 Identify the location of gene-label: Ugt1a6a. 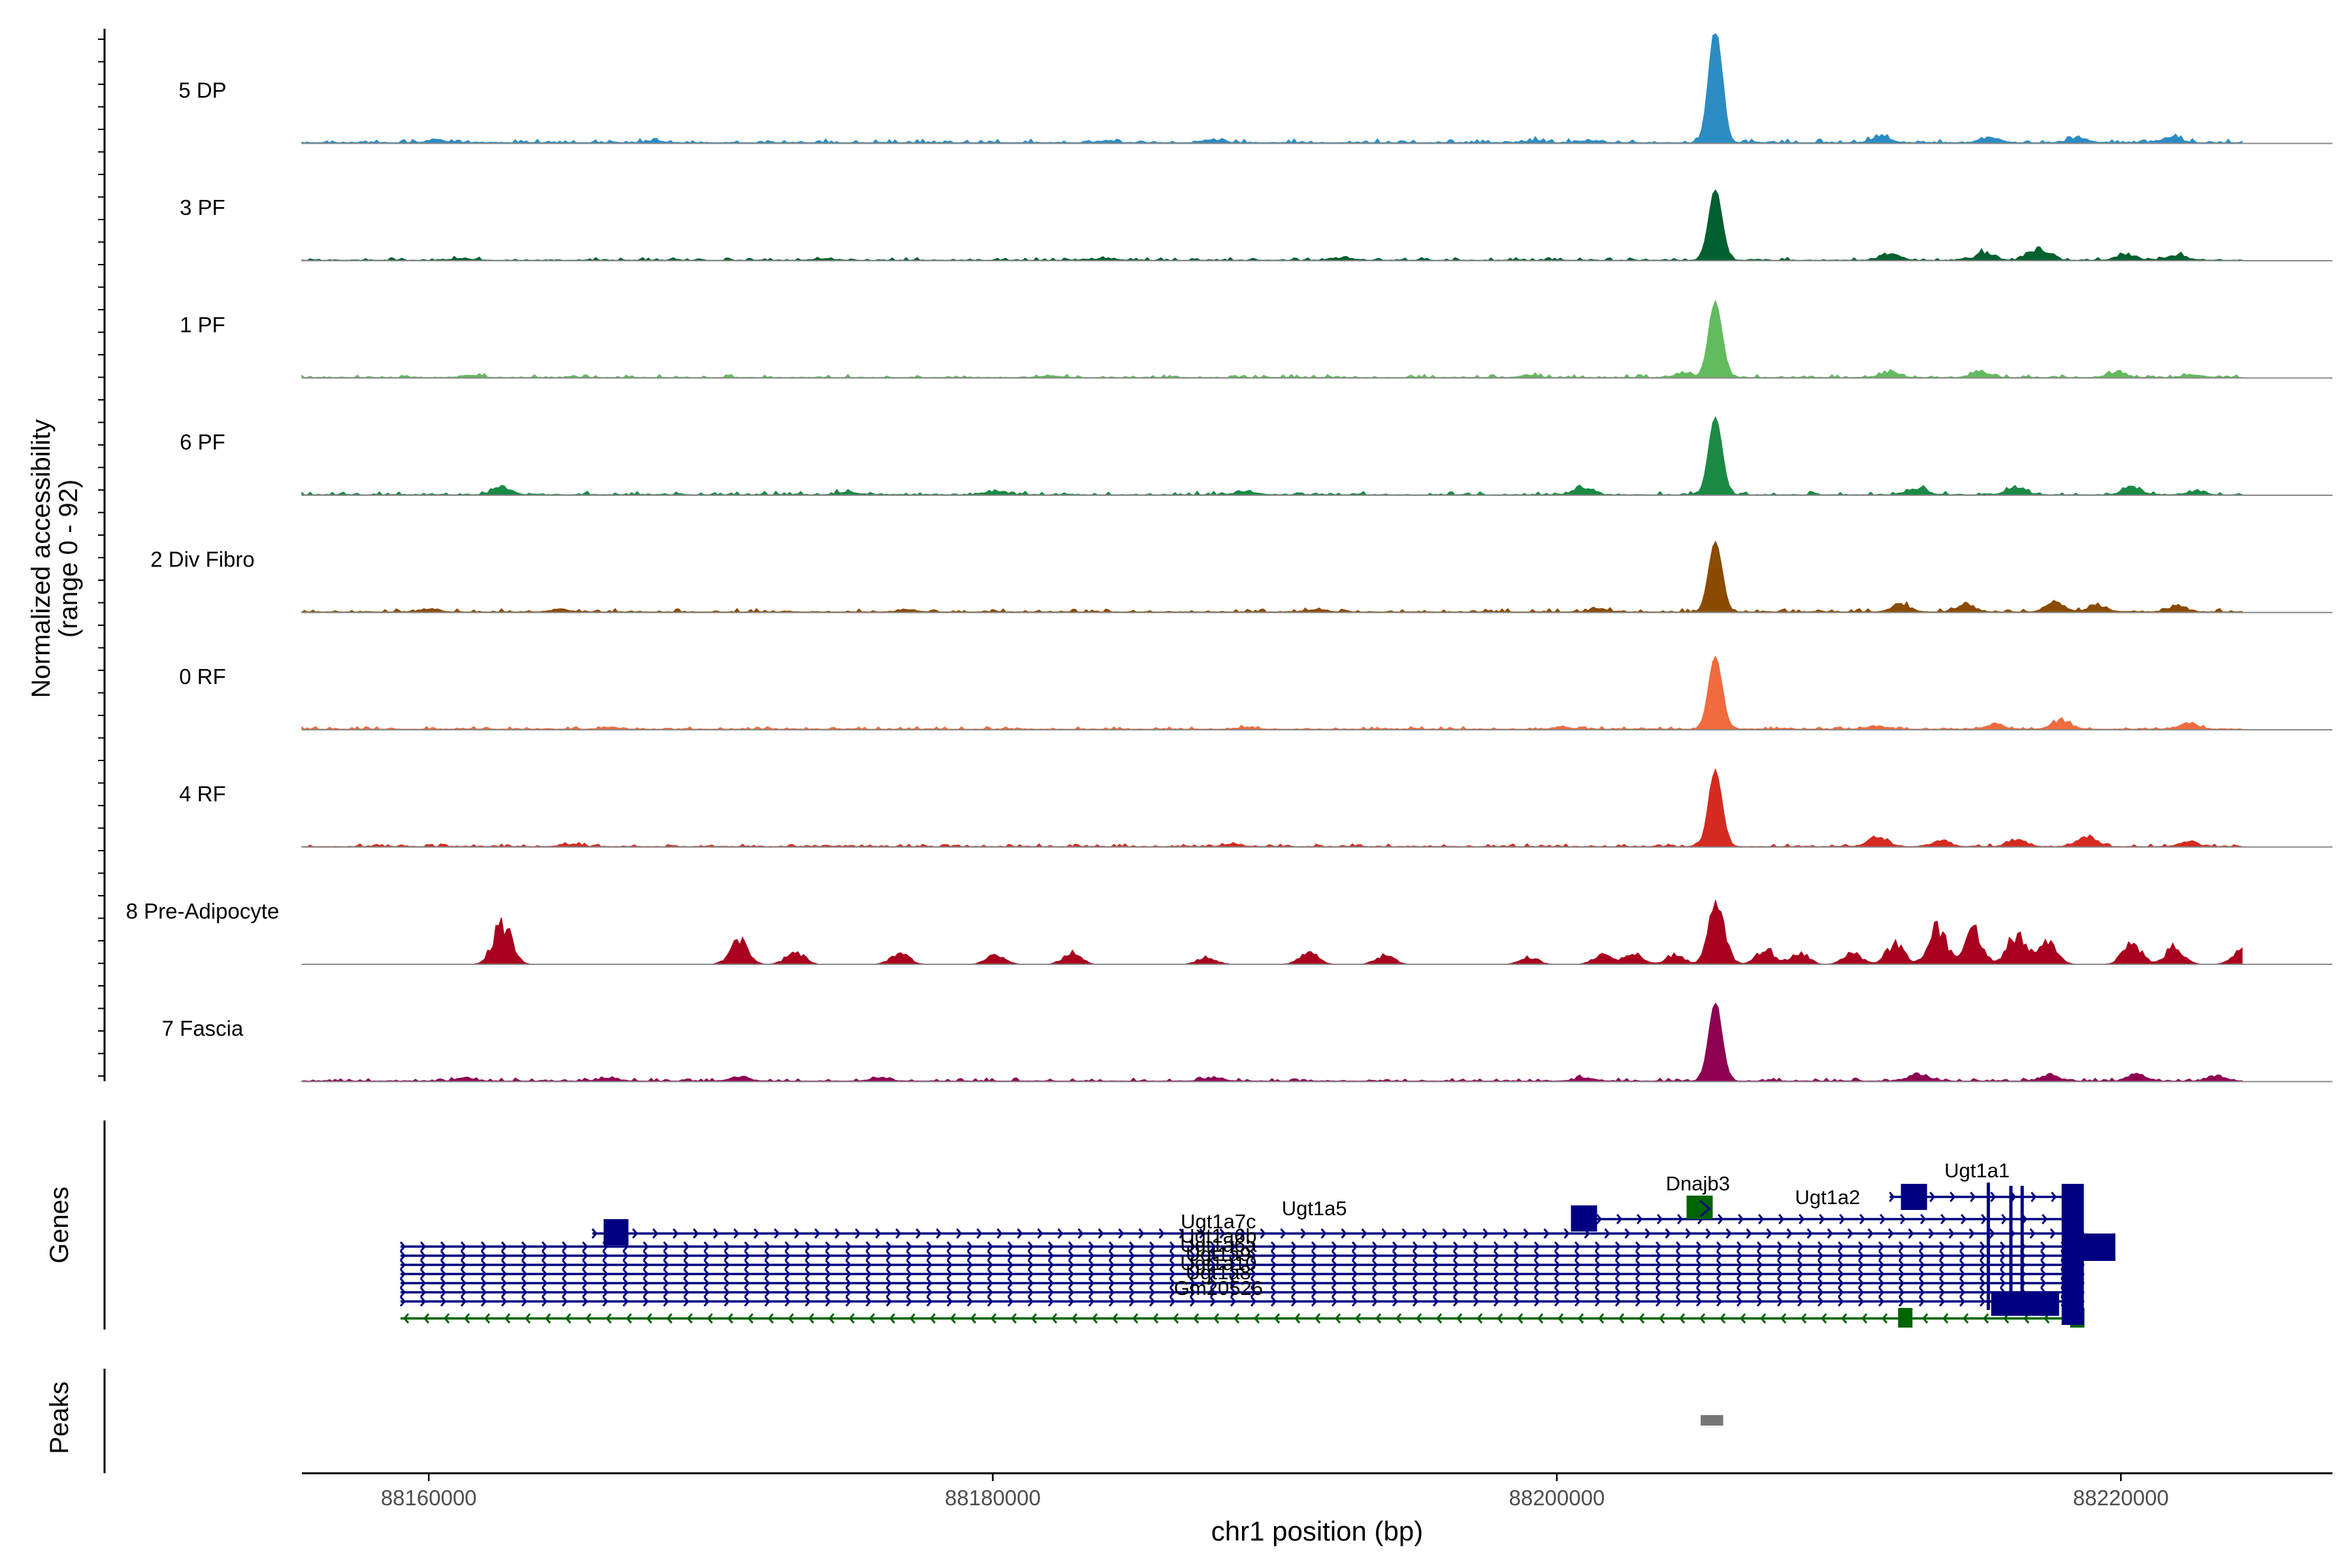
(1218, 1244).